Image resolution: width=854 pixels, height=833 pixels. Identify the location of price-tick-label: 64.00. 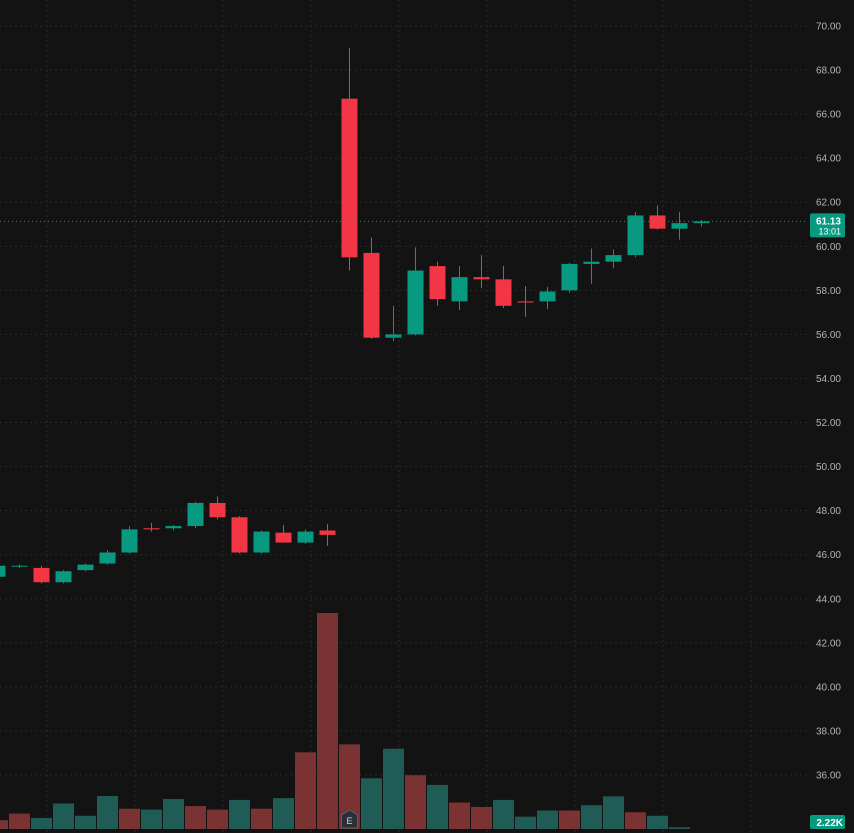
(828, 159).